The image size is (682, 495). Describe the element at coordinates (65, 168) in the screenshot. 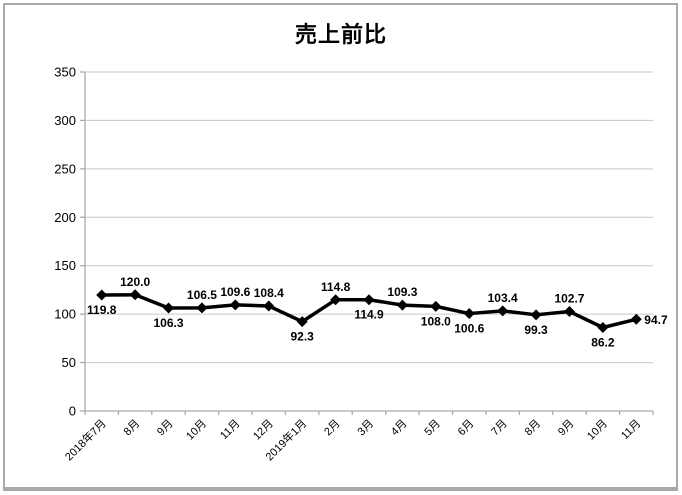

I see `y-axis-tick-label: 250` at that location.